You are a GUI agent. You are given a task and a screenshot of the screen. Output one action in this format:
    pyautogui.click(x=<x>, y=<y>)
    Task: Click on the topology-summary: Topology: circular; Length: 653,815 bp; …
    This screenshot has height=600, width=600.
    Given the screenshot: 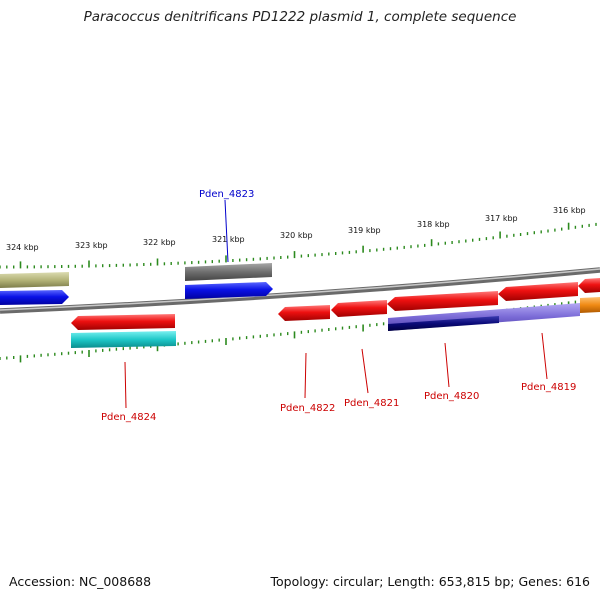 What is the action you would take?
    pyautogui.click(x=430, y=581)
    